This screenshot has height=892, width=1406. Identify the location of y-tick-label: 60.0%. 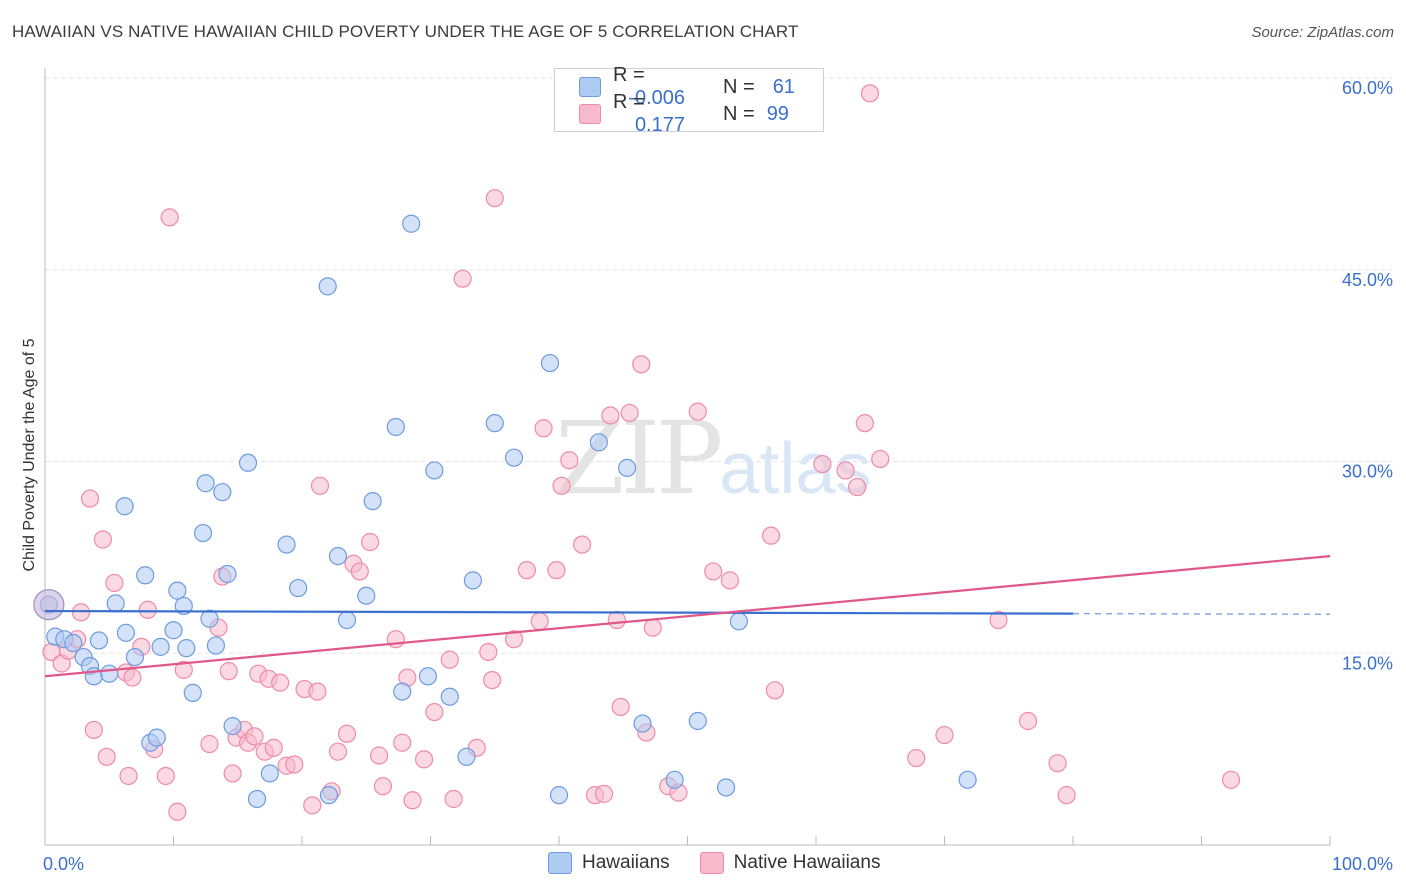
(1367, 88).